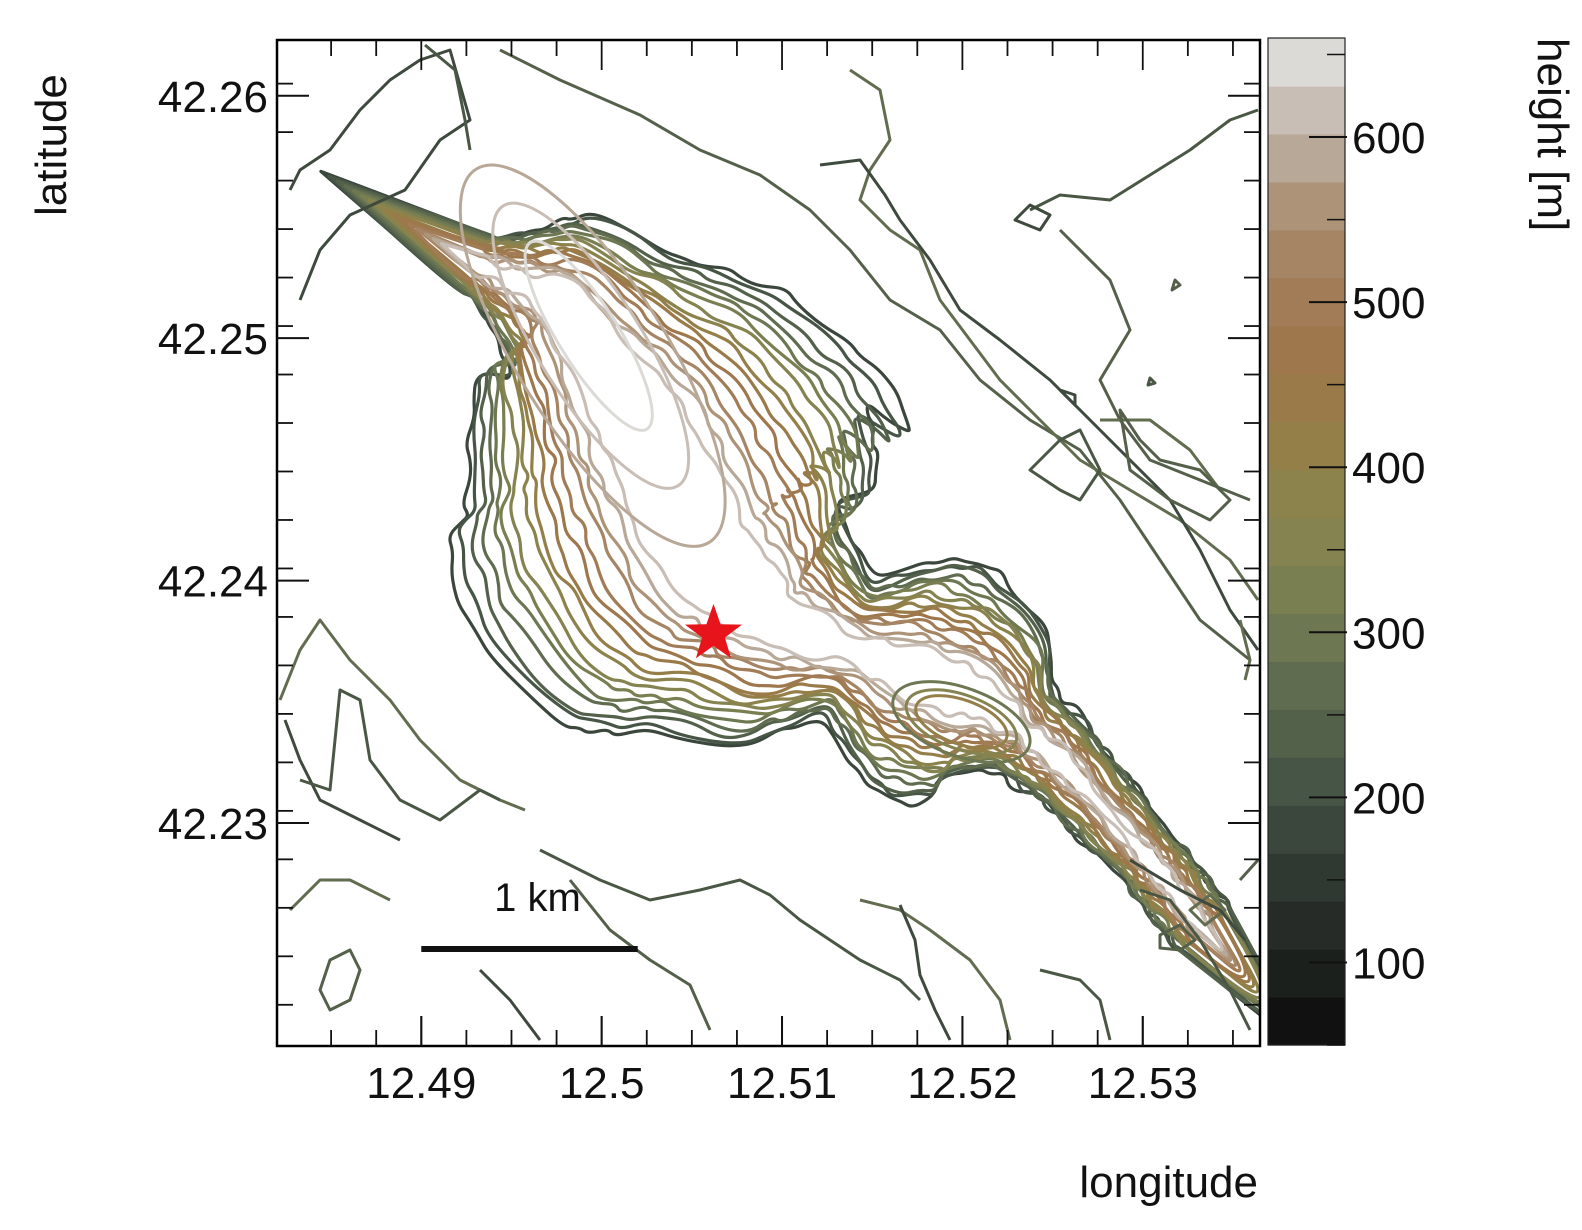  I want to click on colorbar-frame, so click(1306, 541).